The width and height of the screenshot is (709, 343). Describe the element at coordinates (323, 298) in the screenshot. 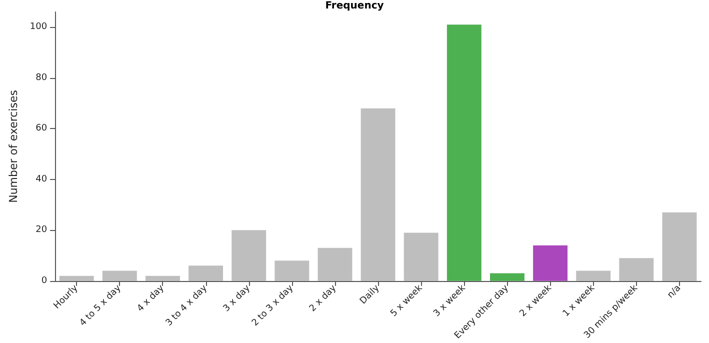

I see `x-tick-label: 2 x day` at that location.